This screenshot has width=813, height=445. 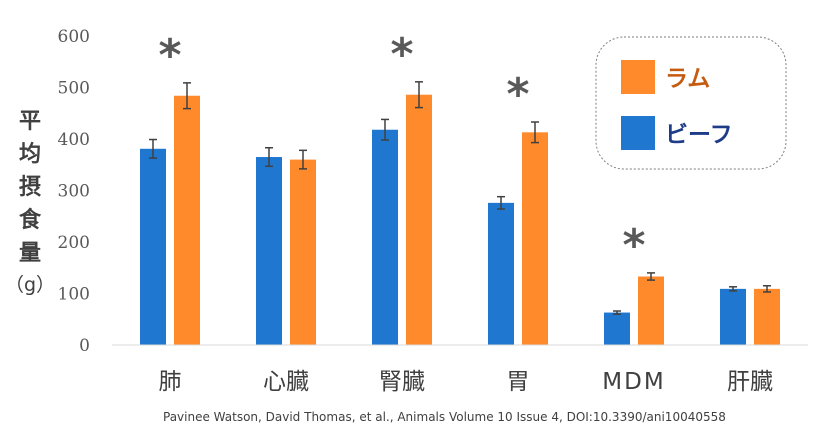 I want to click on significance-star-2: *, so click(x=517, y=94).